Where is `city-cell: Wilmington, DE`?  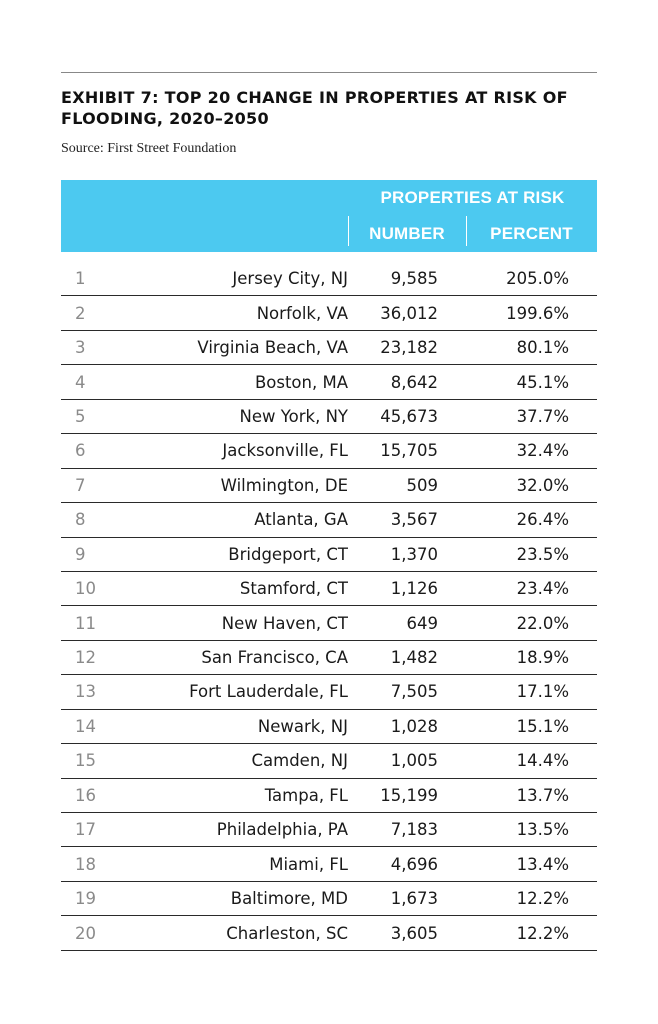 city-cell: Wilmington, DE is located at coordinates (284, 485).